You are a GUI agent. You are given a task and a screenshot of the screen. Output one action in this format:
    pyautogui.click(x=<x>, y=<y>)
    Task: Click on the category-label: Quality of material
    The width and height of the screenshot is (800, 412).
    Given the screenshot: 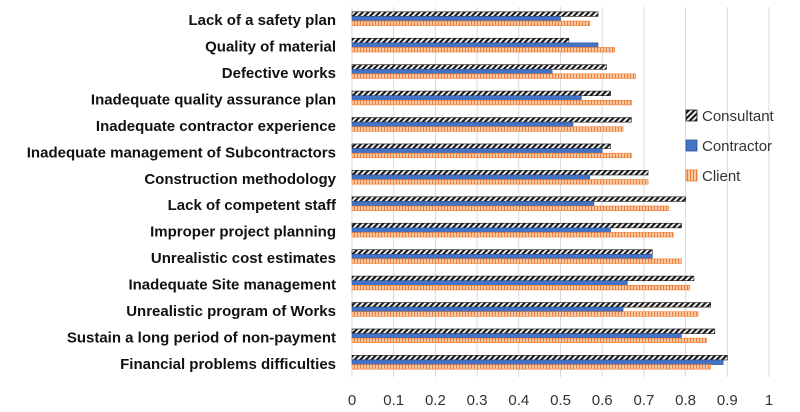 What is the action you would take?
    pyautogui.click(x=270, y=47)
    